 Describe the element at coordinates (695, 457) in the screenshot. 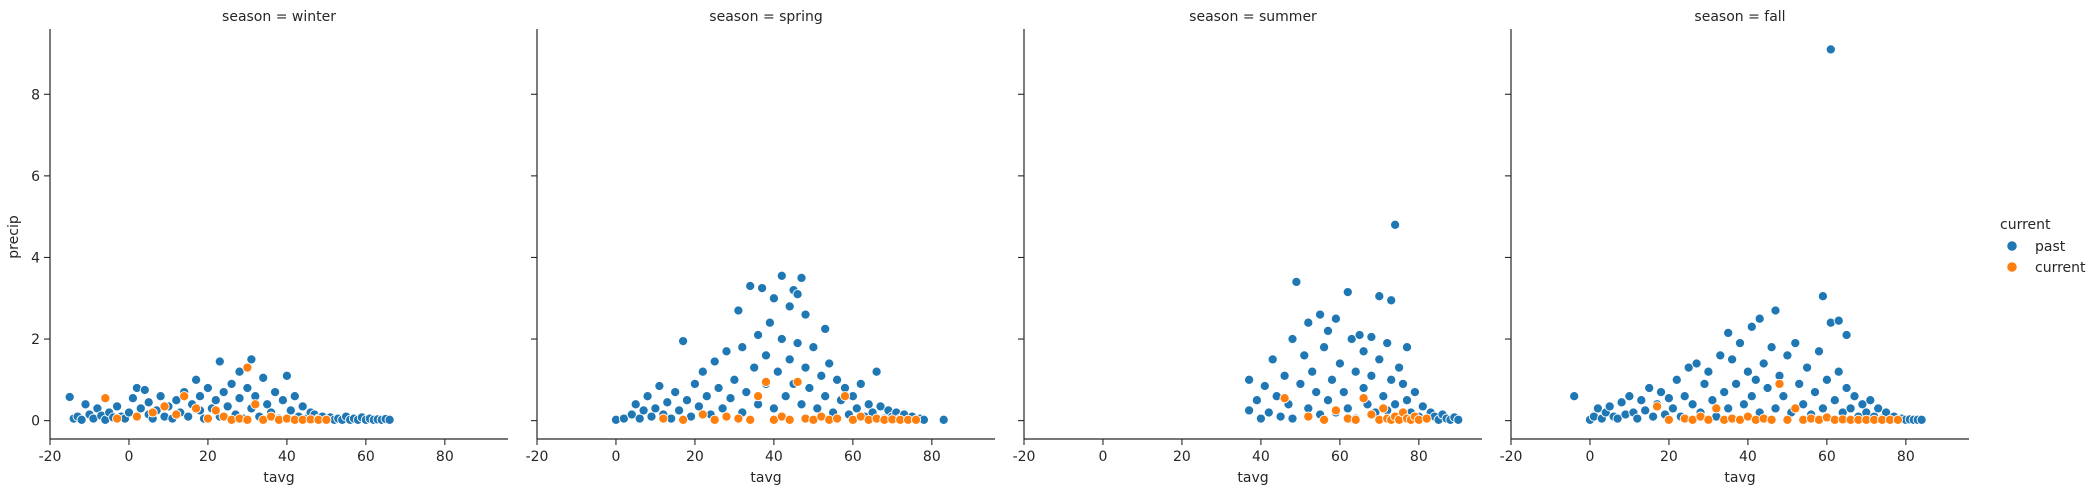

I see `x-tick-label: 20` at that location.